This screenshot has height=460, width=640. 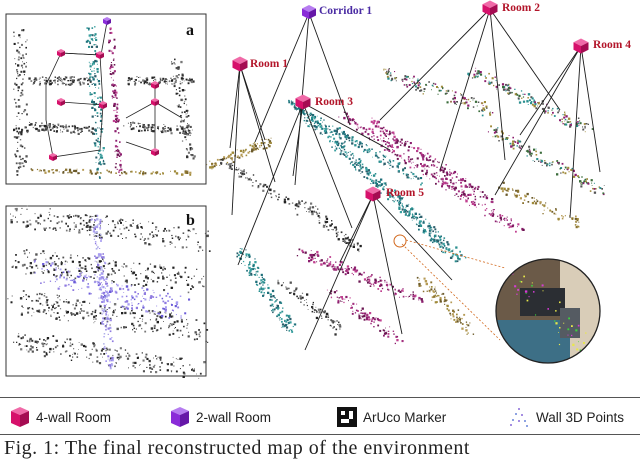 I want to click on aruco-marker-icon, so click(x=347, y=417).